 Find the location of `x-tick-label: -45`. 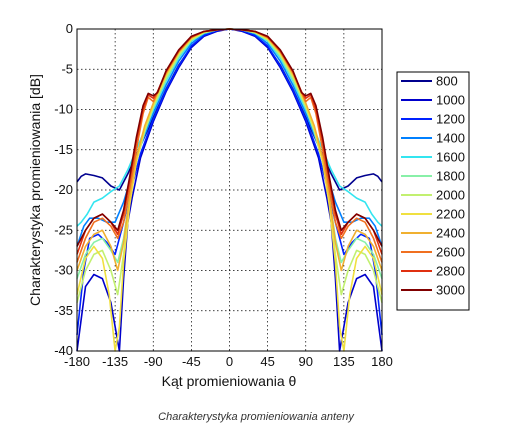

x-tick-label: -45 is located at coordinates (191, 361).